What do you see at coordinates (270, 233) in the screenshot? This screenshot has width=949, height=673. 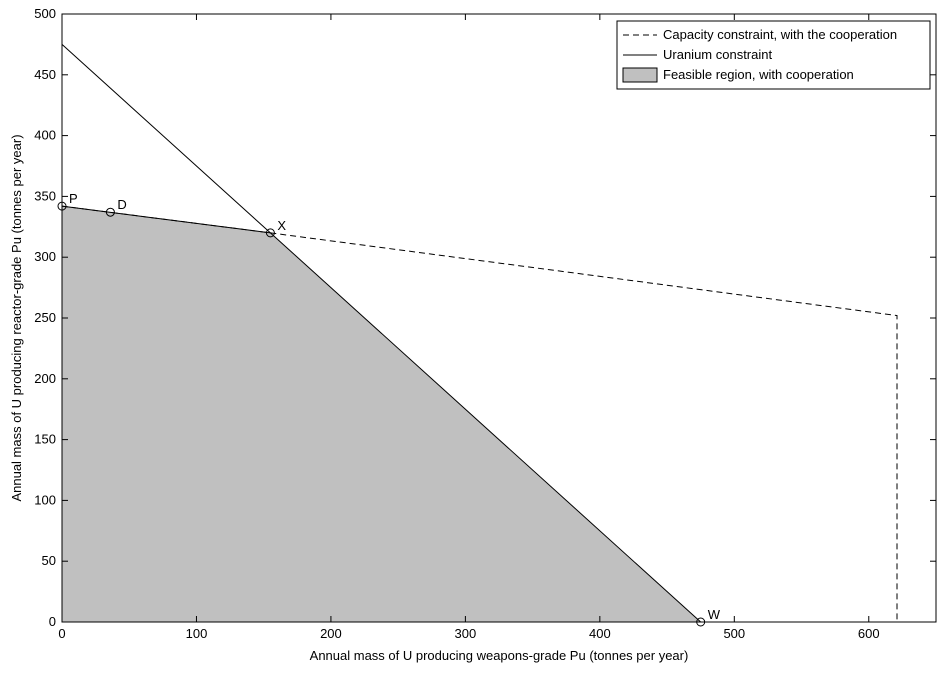 I see `point-marker-x` at bounding box center [270, 233].